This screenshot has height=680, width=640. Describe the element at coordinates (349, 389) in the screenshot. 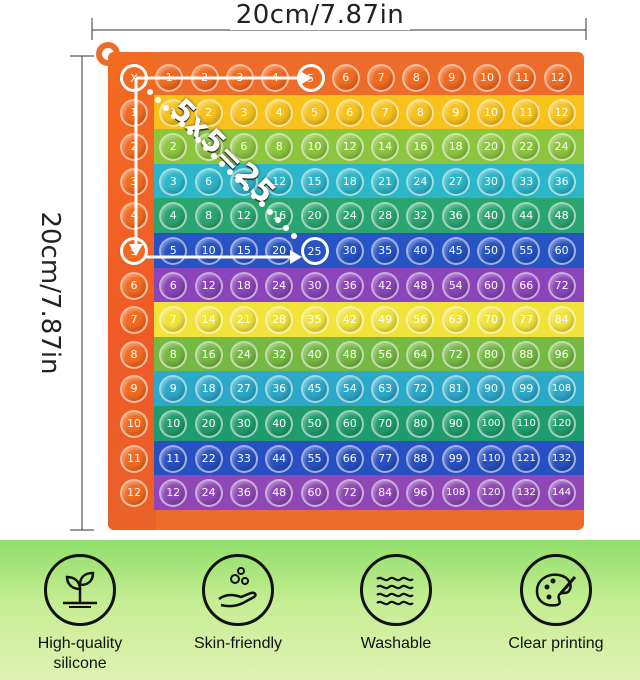

I see `product-bubble: 54` at that location.